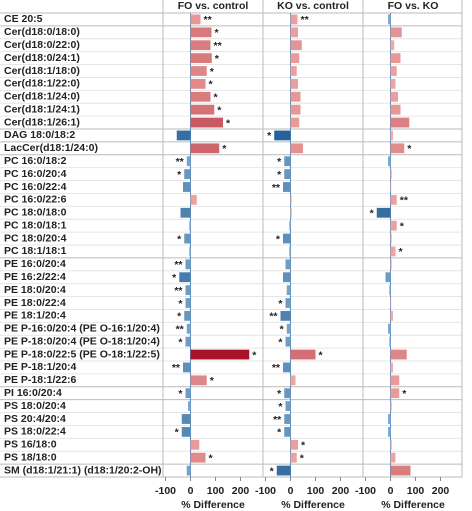 The image size is (472, 511). Describe the element at coordinates (30, 457) in the screenshot. I see `row-label: PS 18/18:0` at that location.